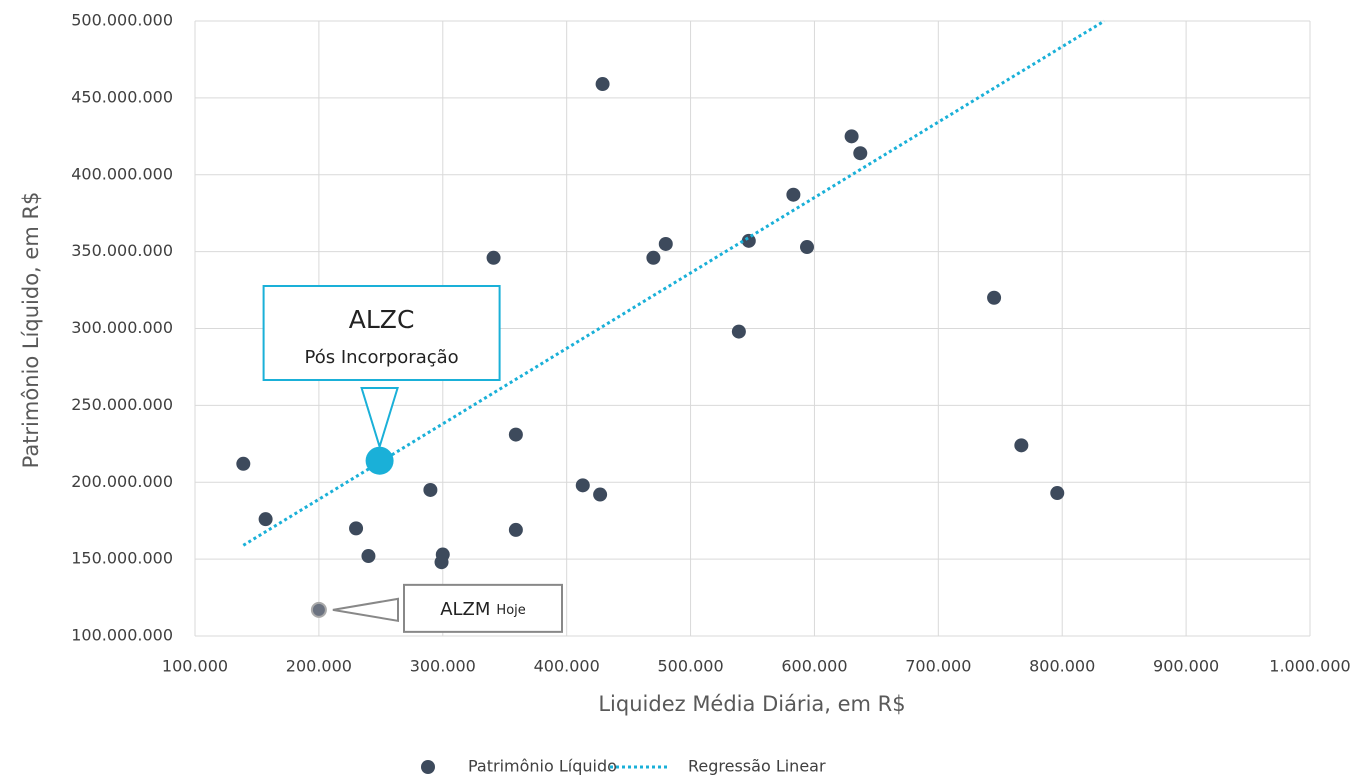 Image resolution: width=1360 pixels, height=779 pixels. I want to click on x-tick-label: 100.000, so click(195, 666).